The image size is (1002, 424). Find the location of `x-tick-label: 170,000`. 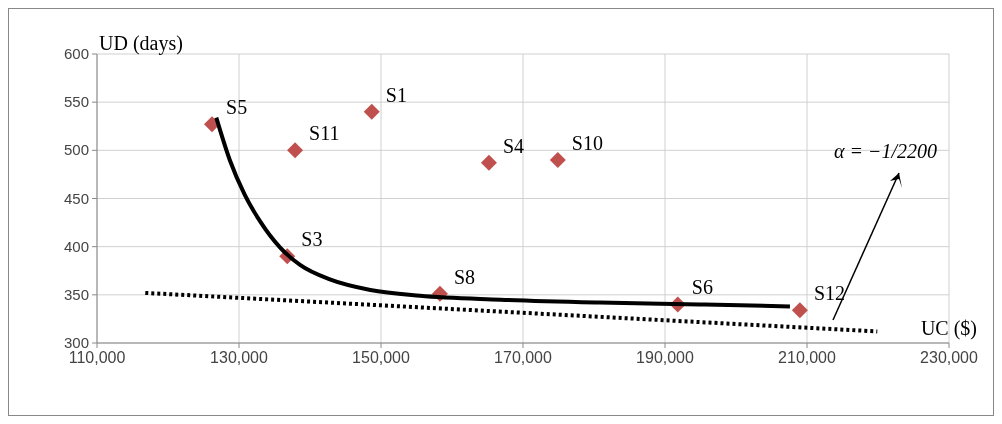

x-tick-label: 170,000 is located at coordinates (523, 357).